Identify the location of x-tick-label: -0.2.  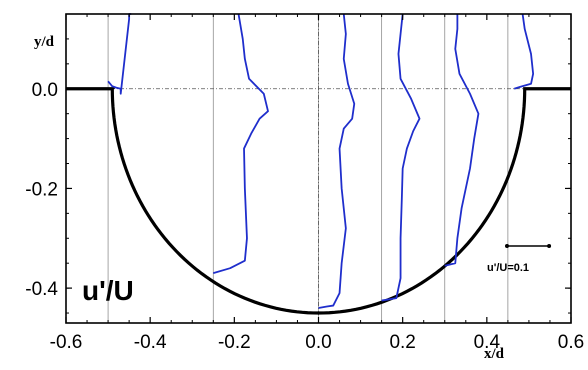
(234, 342).